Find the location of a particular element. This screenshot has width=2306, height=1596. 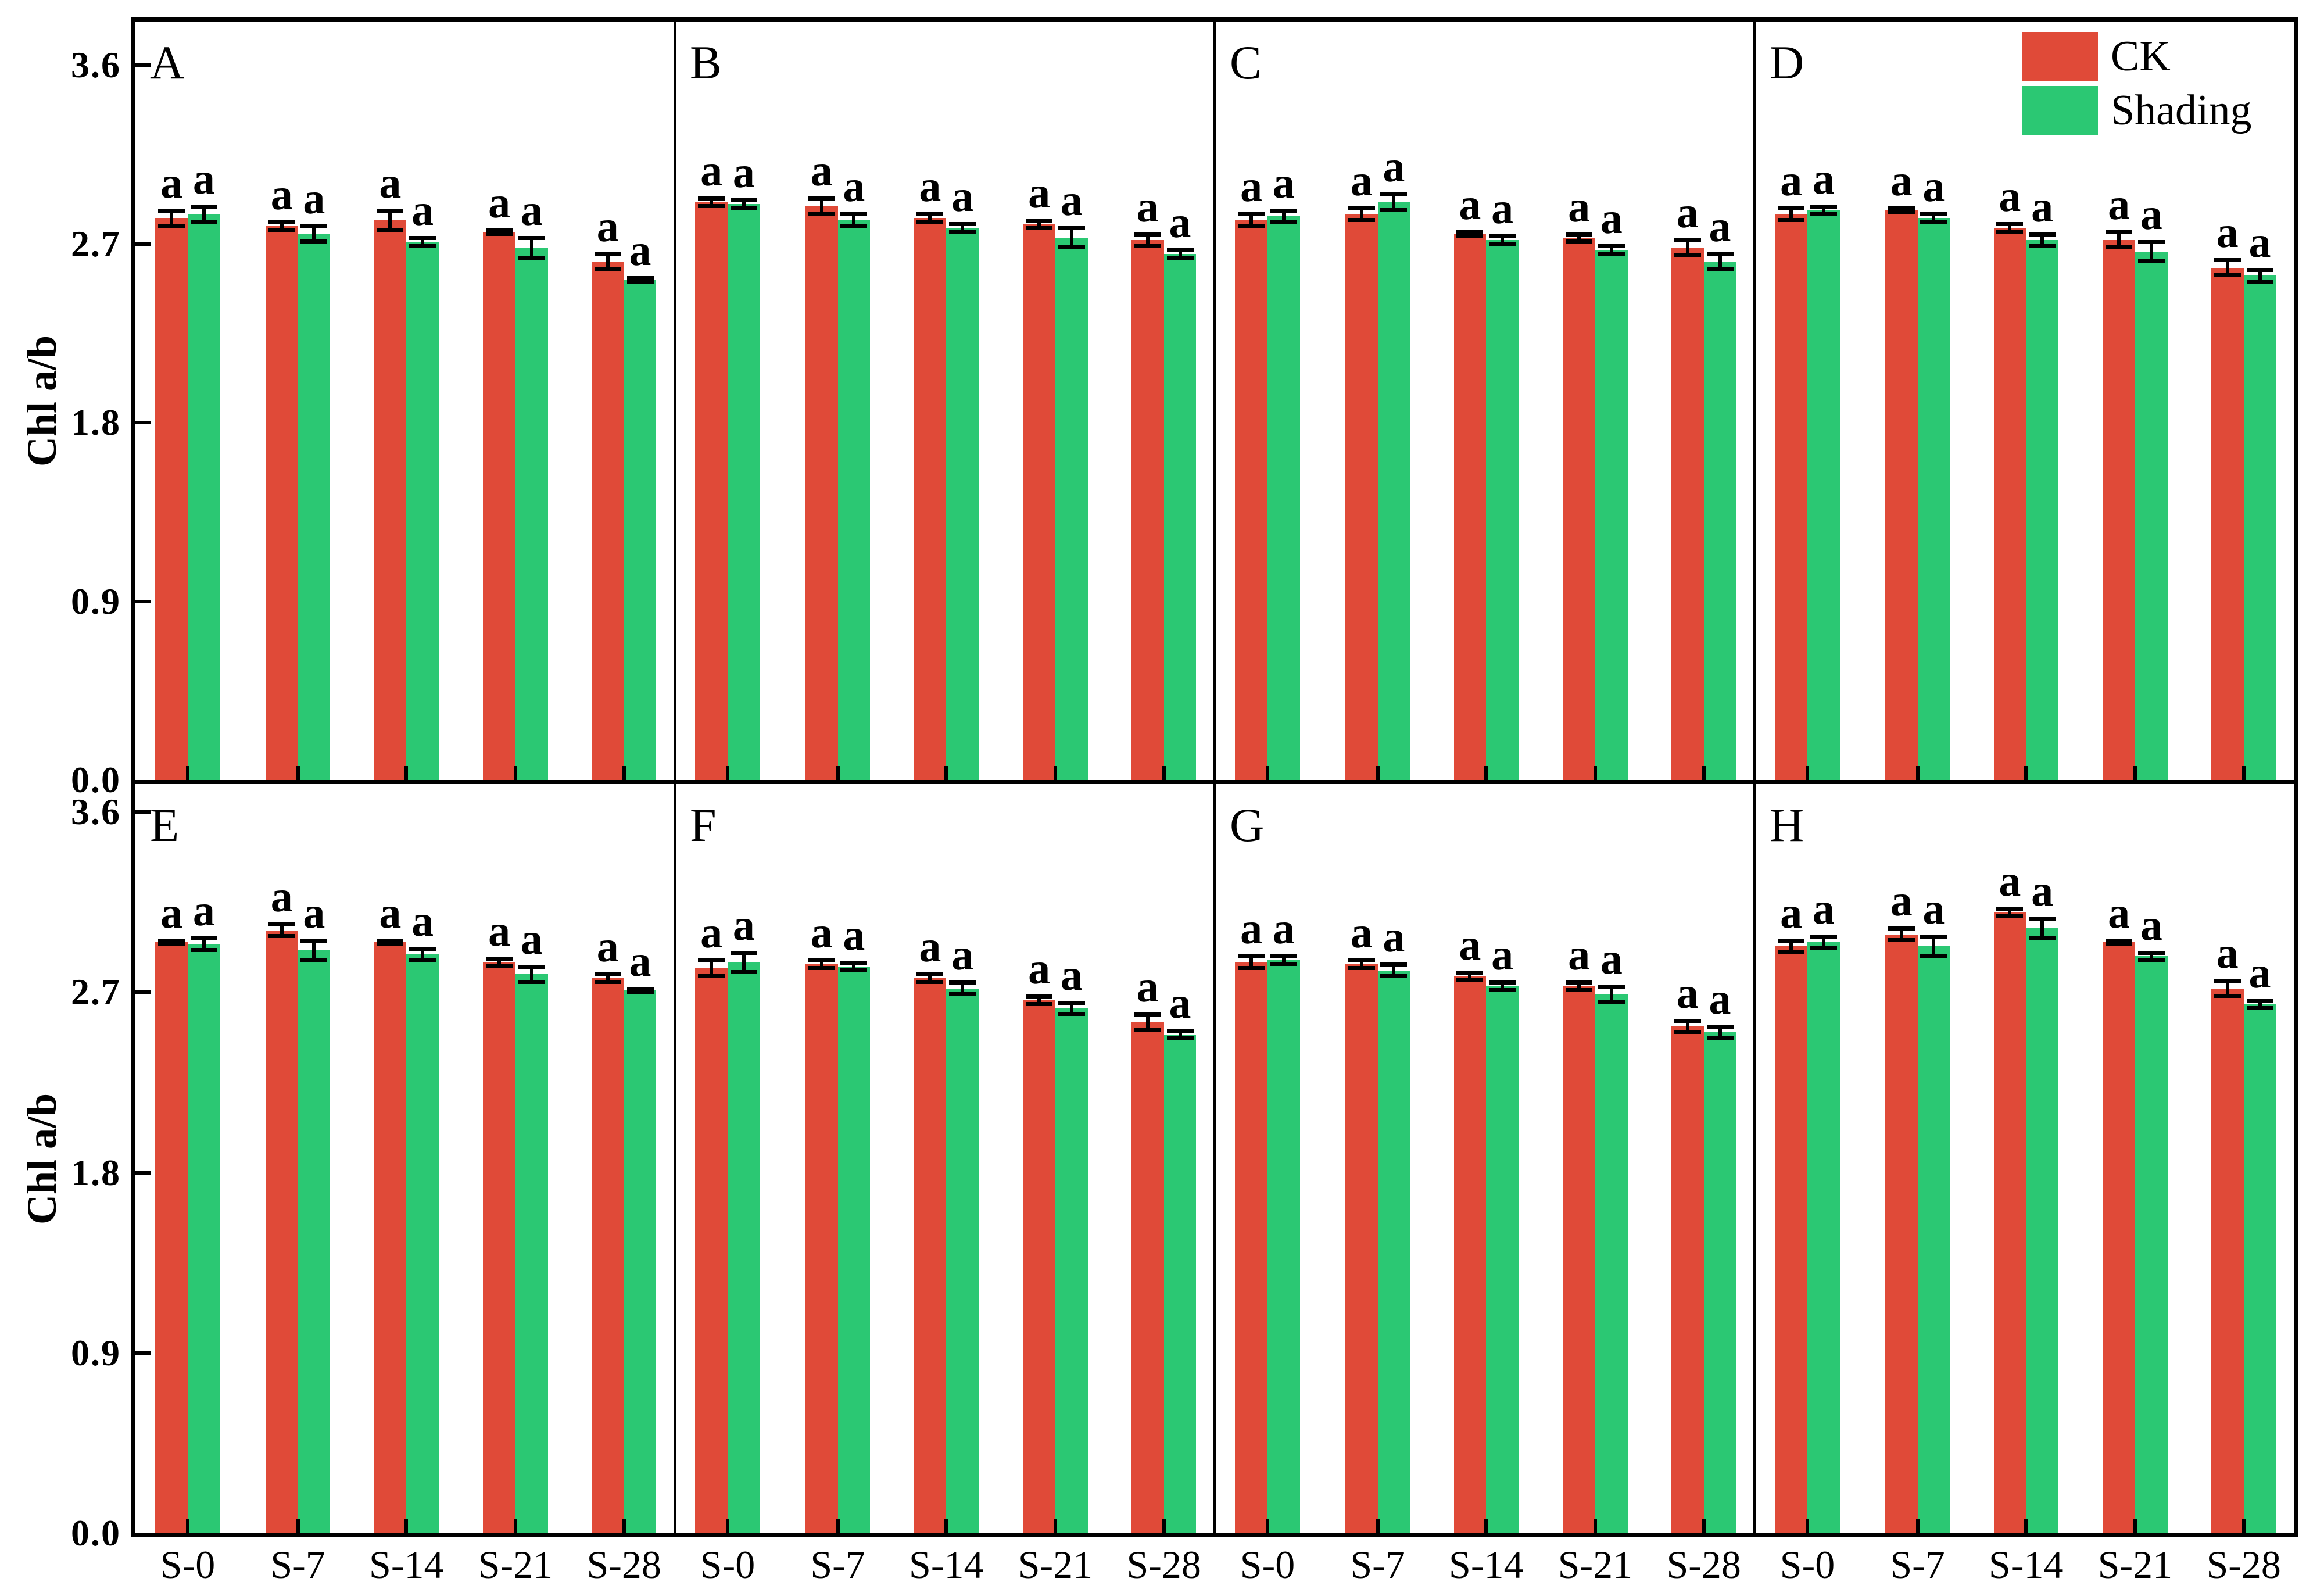

panel-letter-G: G is located at coordinates (1248, 825).